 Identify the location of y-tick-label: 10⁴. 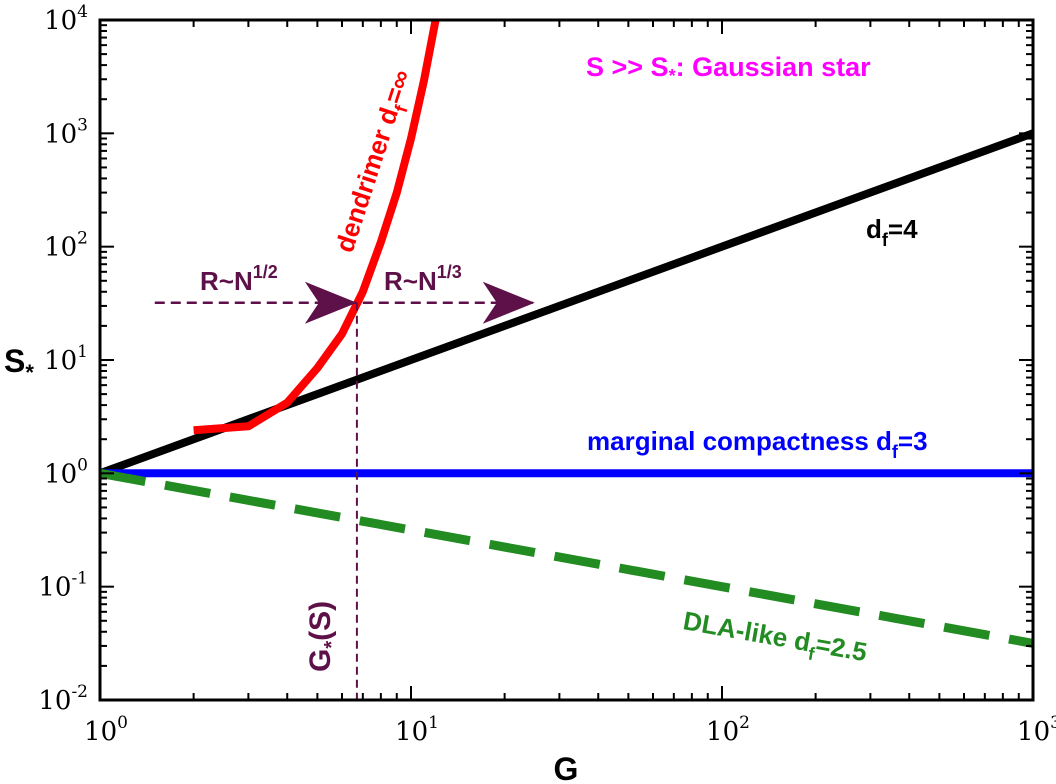
(66, 19).